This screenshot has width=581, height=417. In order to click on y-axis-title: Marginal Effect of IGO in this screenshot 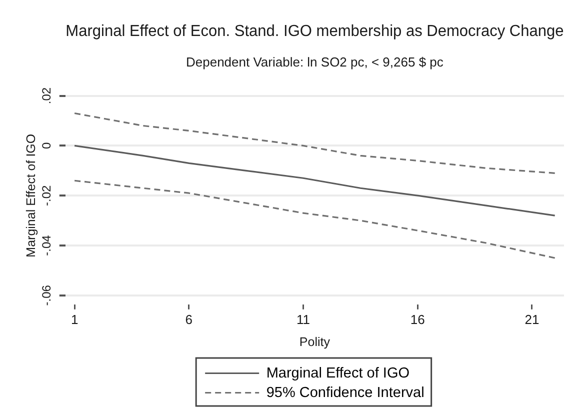, I will do `click(31, 196)`.